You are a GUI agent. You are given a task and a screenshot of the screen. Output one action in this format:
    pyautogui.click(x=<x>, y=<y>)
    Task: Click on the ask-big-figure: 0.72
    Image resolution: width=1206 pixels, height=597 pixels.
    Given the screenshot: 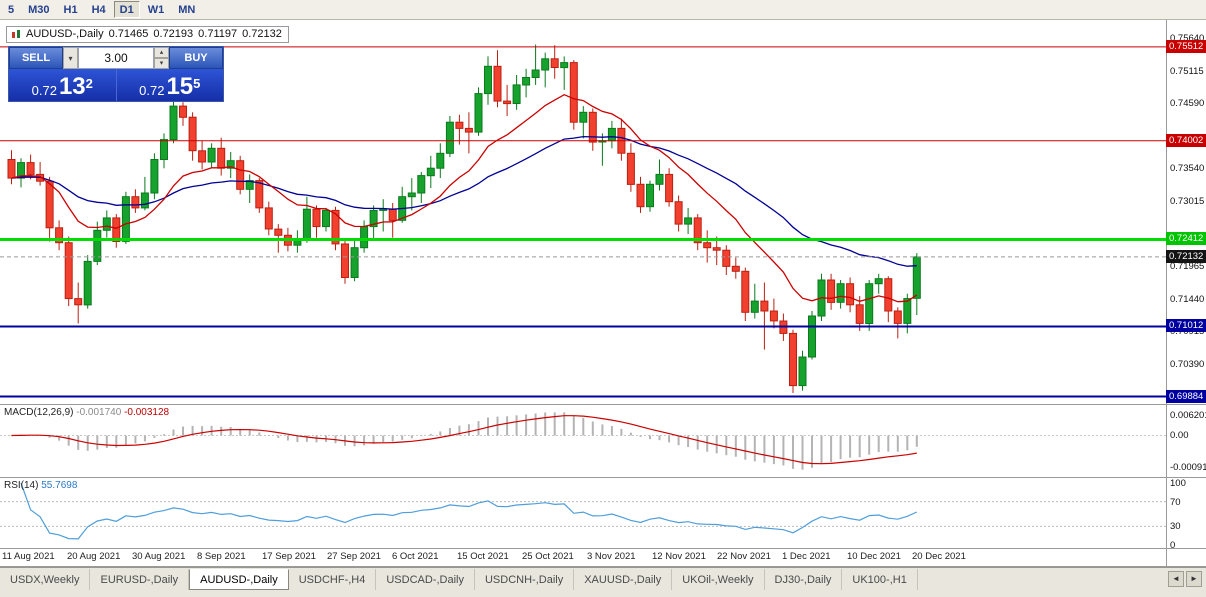 What is the action you would take?
    pyautogui.click(x=152, y=90)
    